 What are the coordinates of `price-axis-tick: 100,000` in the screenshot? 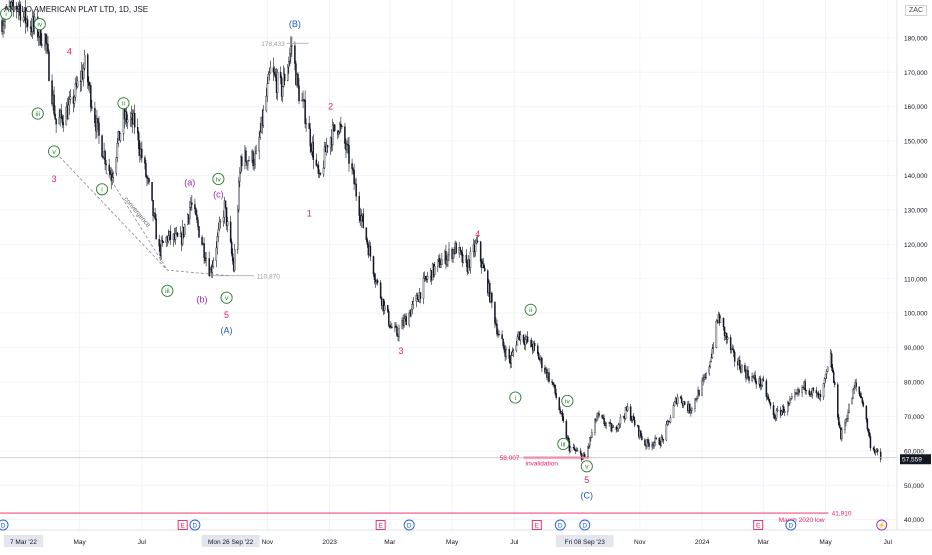 It's located at (916, 314).